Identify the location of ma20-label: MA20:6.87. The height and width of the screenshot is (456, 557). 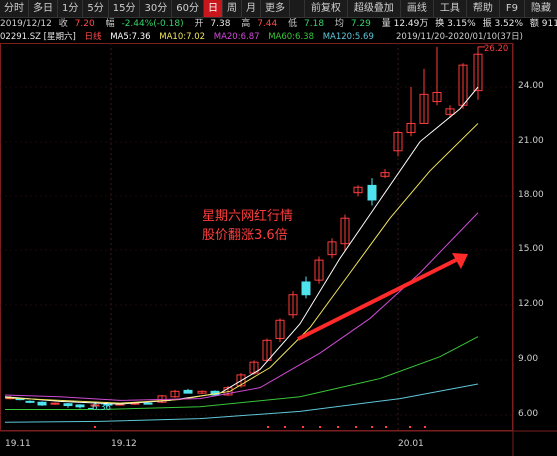
(236, 37).